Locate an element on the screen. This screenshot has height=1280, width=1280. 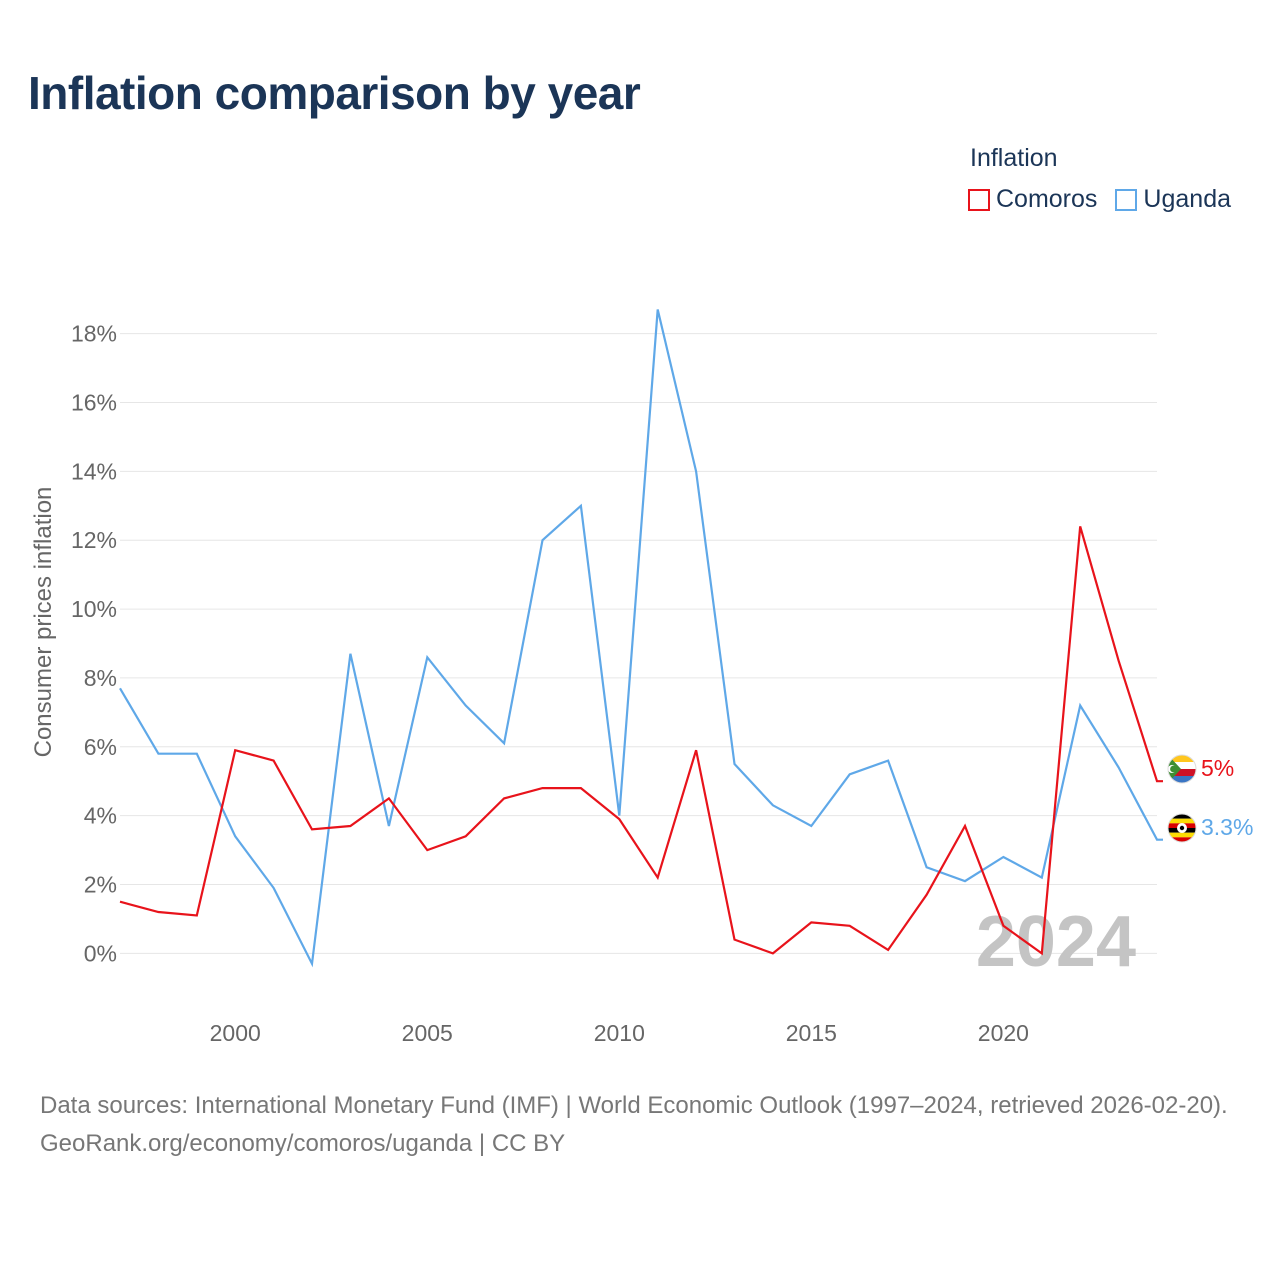
year-watermark: 2024 is located at coordinates (1056, 942).